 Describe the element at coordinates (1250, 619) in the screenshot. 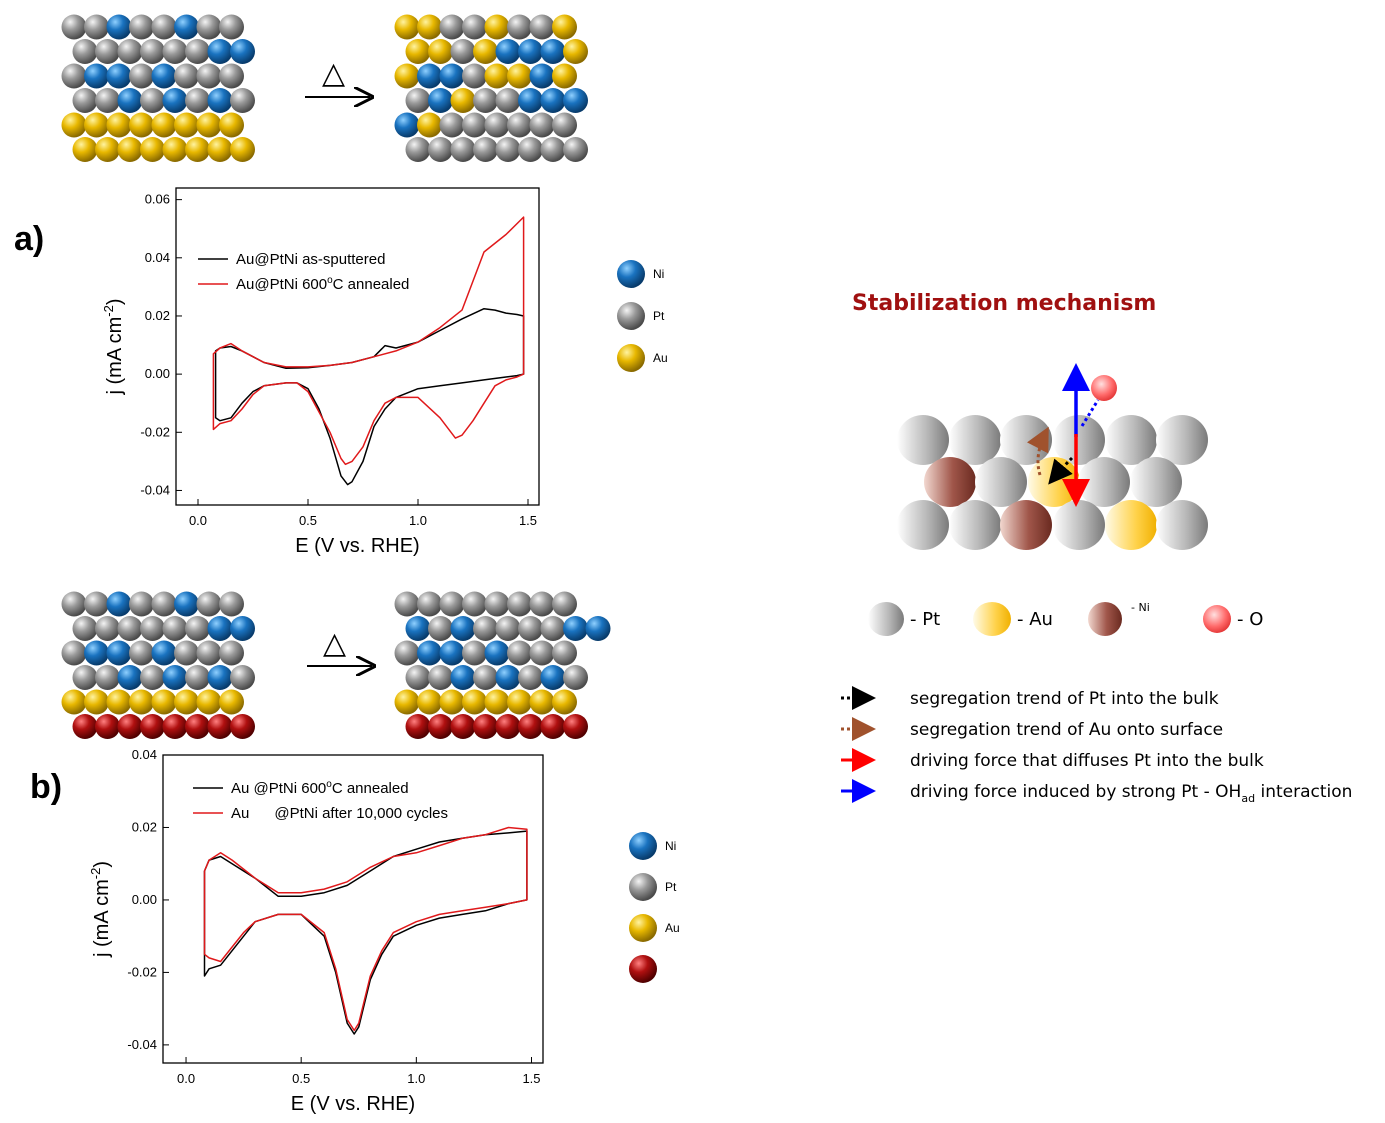

I see `mechanism-legend-label: - O` at that location.